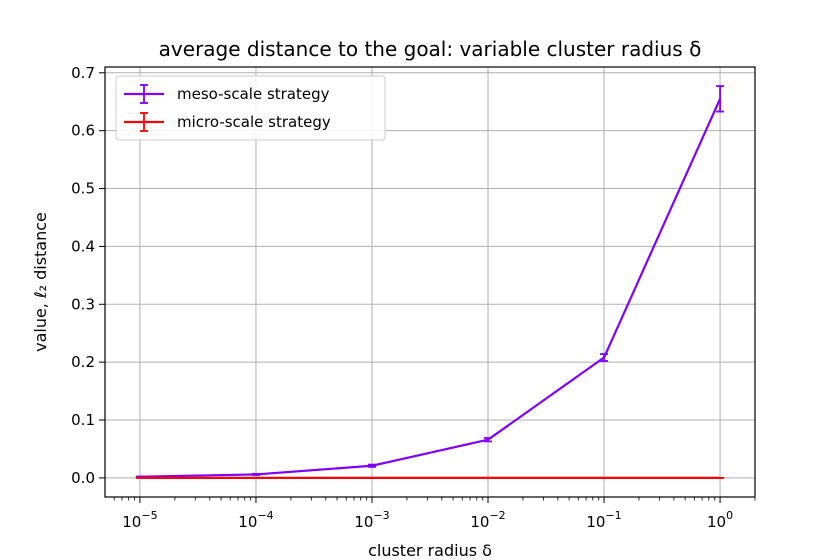 The image size is (840, 560). I want to click on x-tick-exponent: −1, so click(613, 515).